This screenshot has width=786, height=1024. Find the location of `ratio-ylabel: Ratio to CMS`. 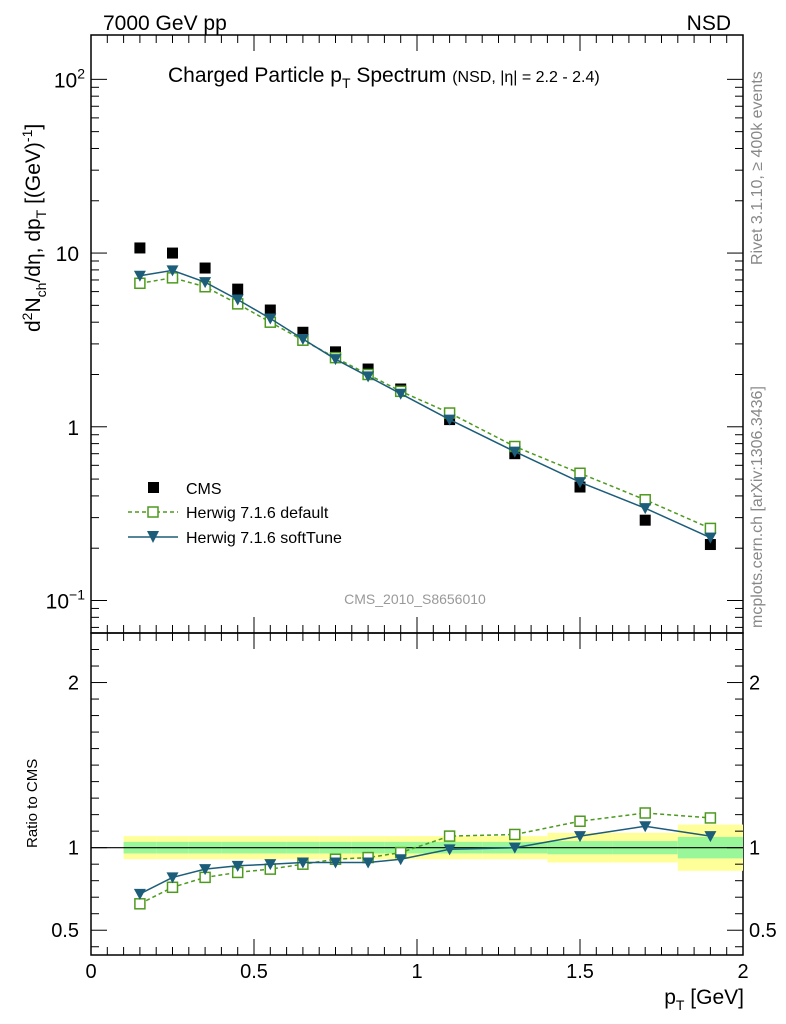

ratio-ylabel: Ratio to CMS is located at coordinates (32, 803).